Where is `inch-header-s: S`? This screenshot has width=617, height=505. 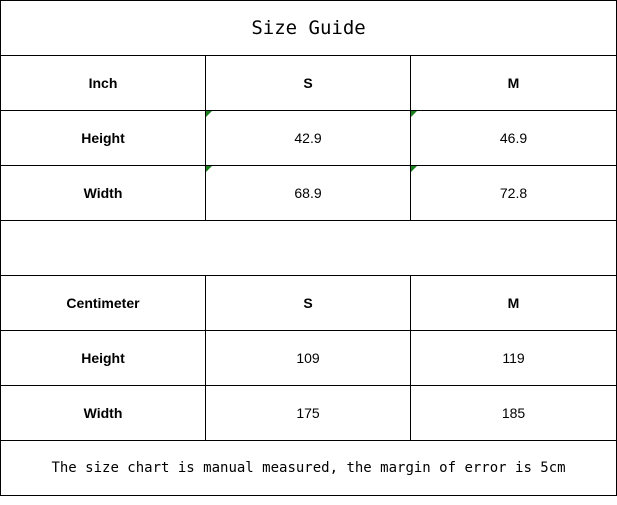
inch-header-s: S is located at coordinates (308, 83).